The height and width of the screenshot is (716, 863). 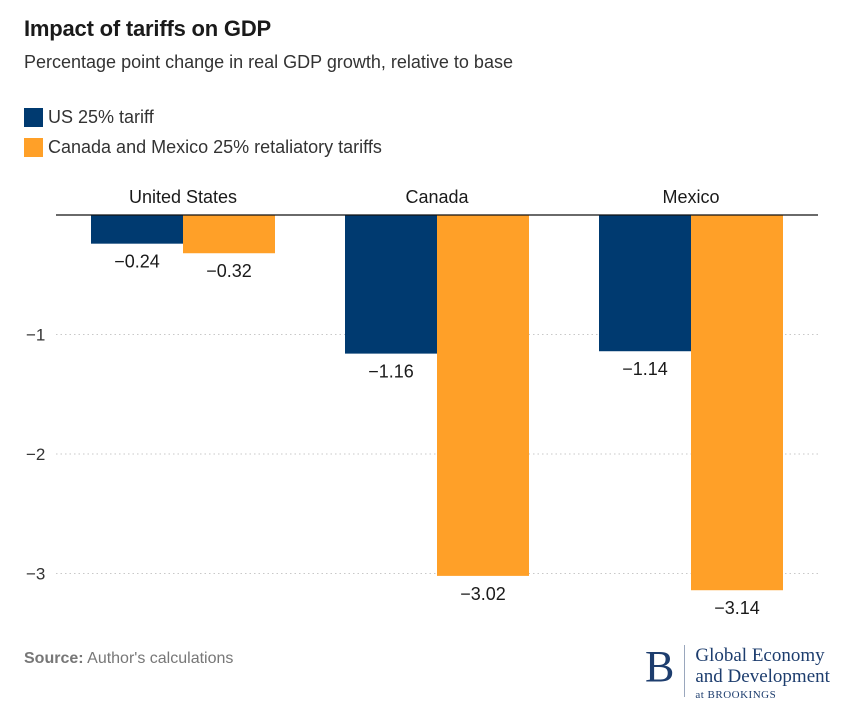 What do you see at coordinates (35, 335) in the screenshot?
I see `y-tick-label: −1` at bounding box center [35, 335].